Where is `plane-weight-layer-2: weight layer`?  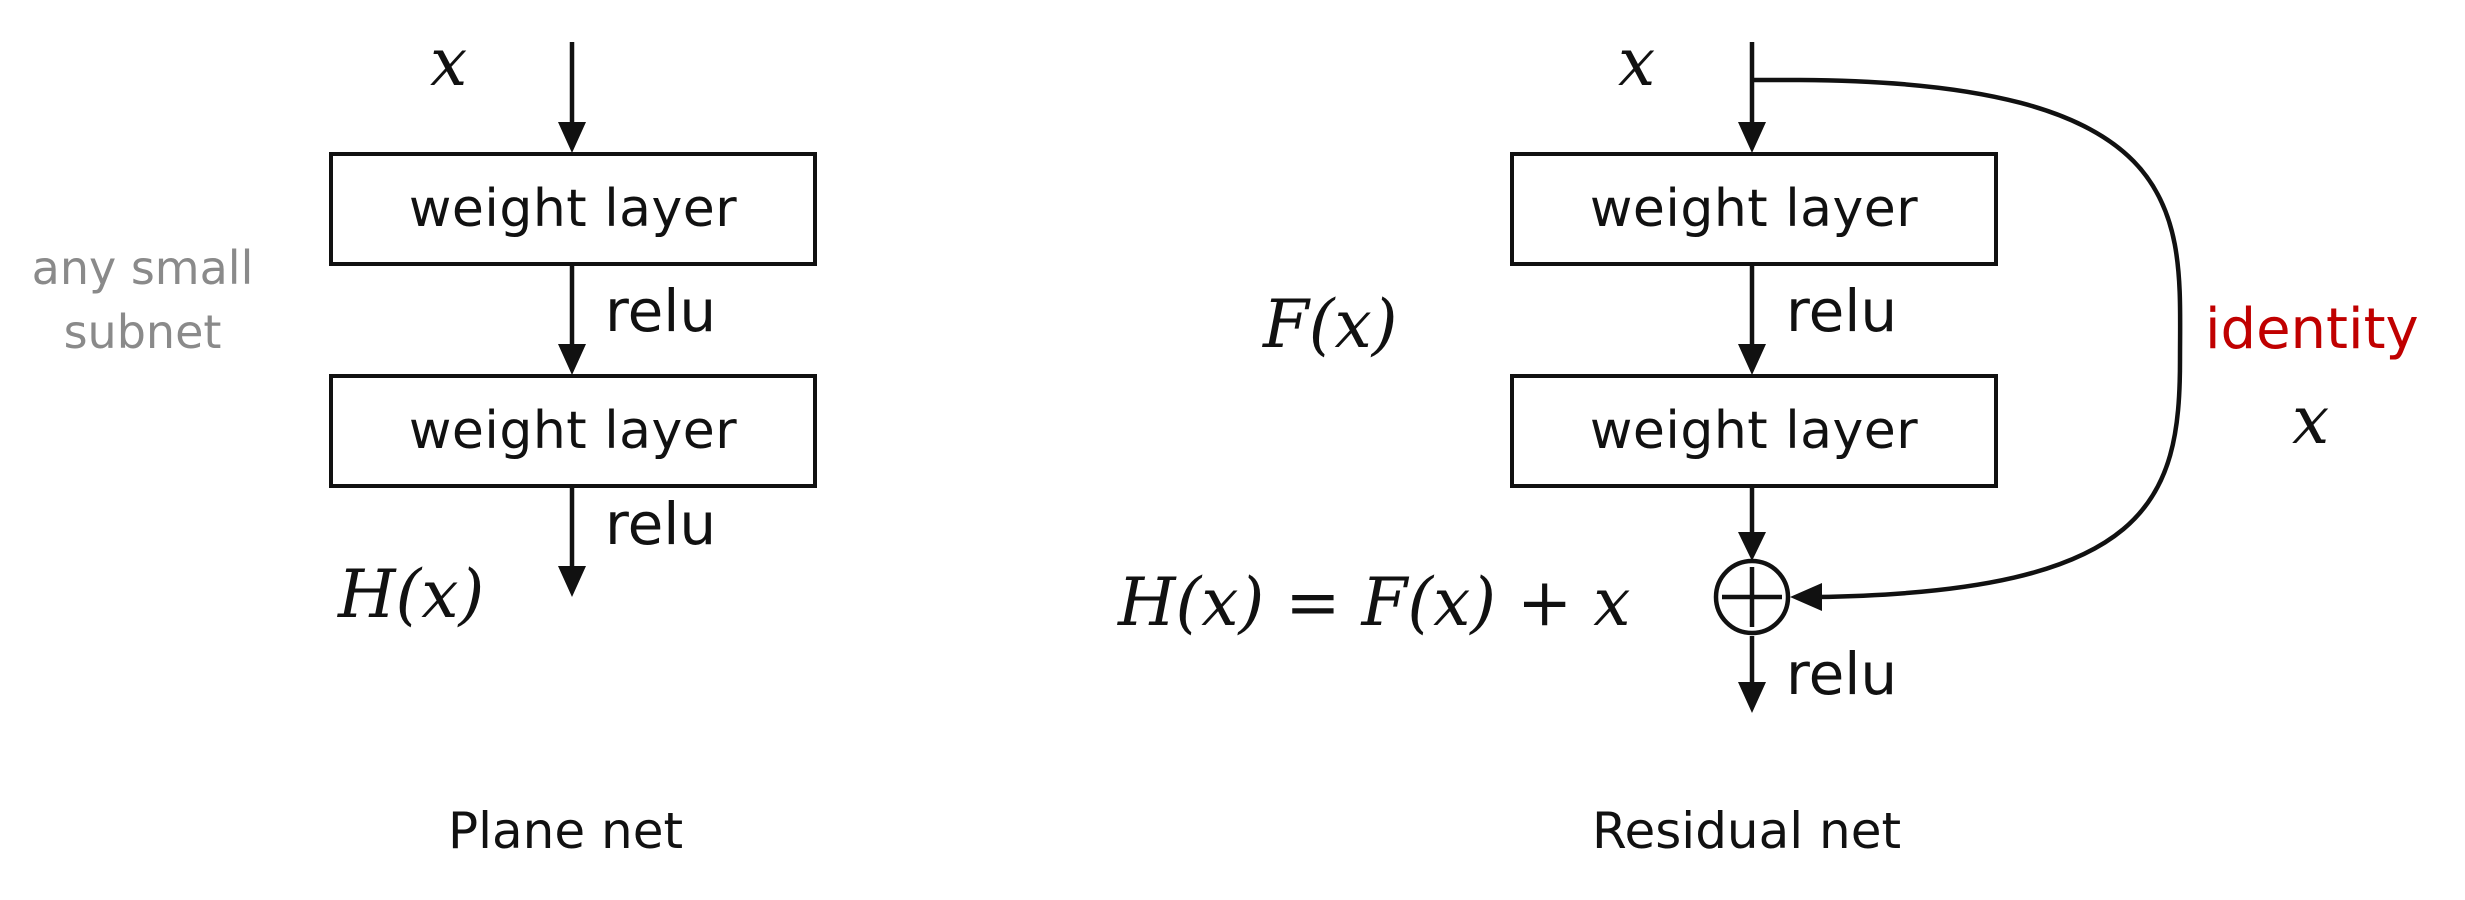 plane-weight-layer-2: weight layer is located at coordinates (573, 431).